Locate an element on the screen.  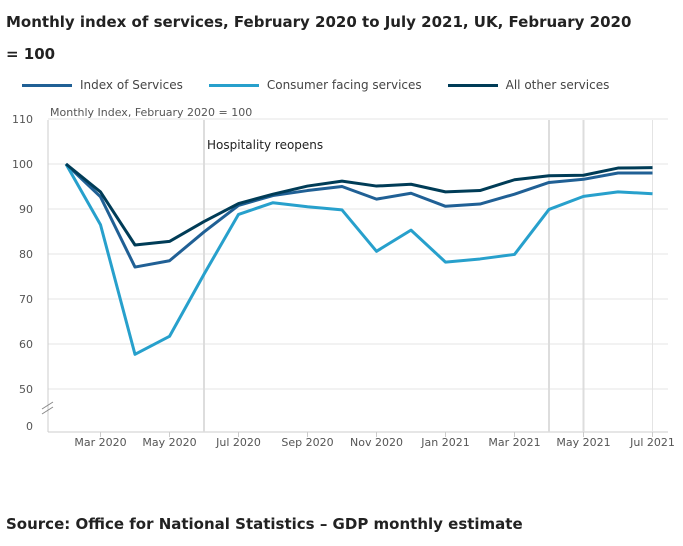
legend-label: Consumer facing services is located at coordinates (344, 85).